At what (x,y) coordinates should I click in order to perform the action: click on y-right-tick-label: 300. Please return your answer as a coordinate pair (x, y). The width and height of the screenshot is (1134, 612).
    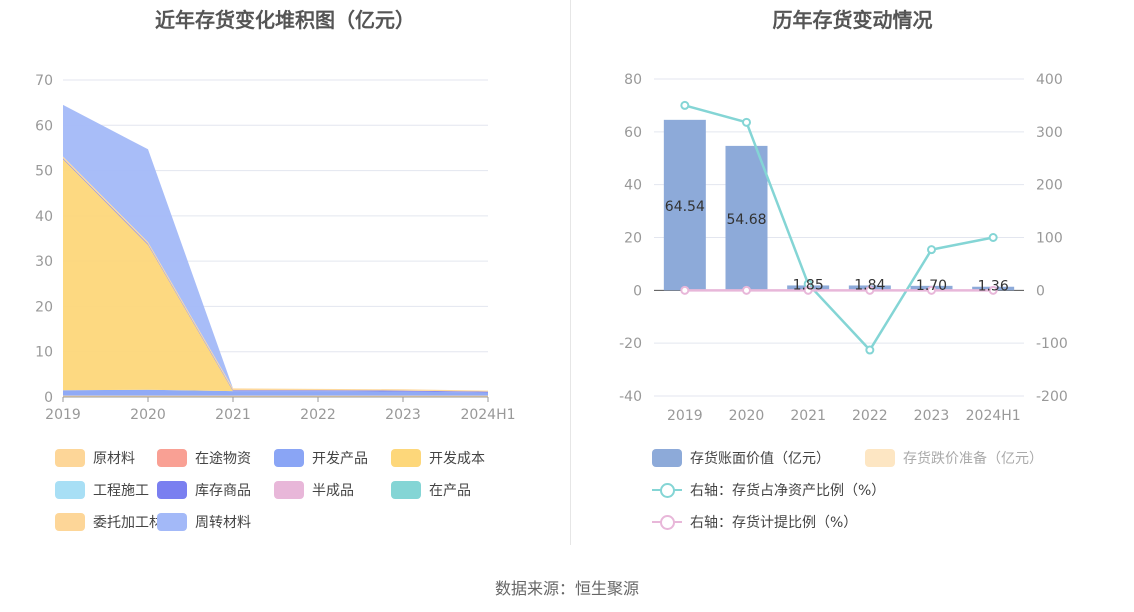
    Looking at the image, I should click on (1049, 133).